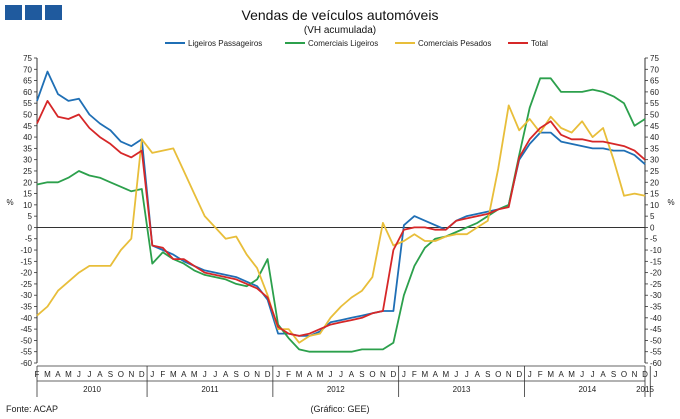 This screenshot has width=680, height=419. I want to click on y-tick-label-right: 75, so click(654, 58).